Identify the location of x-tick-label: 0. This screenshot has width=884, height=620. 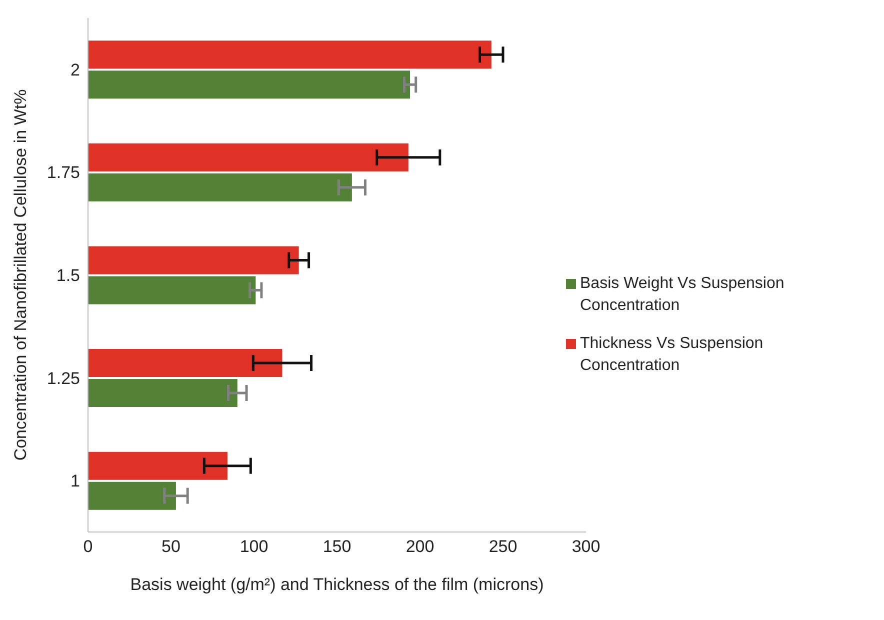
(88, 546).